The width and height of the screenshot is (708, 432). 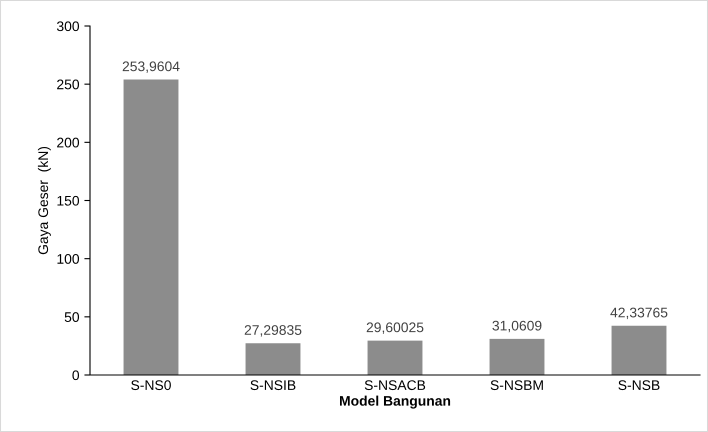 What do you see at coordinates (395, 328) in the screenshot?
I see `data-label: 29,60025` at bounding box center [395, 328].